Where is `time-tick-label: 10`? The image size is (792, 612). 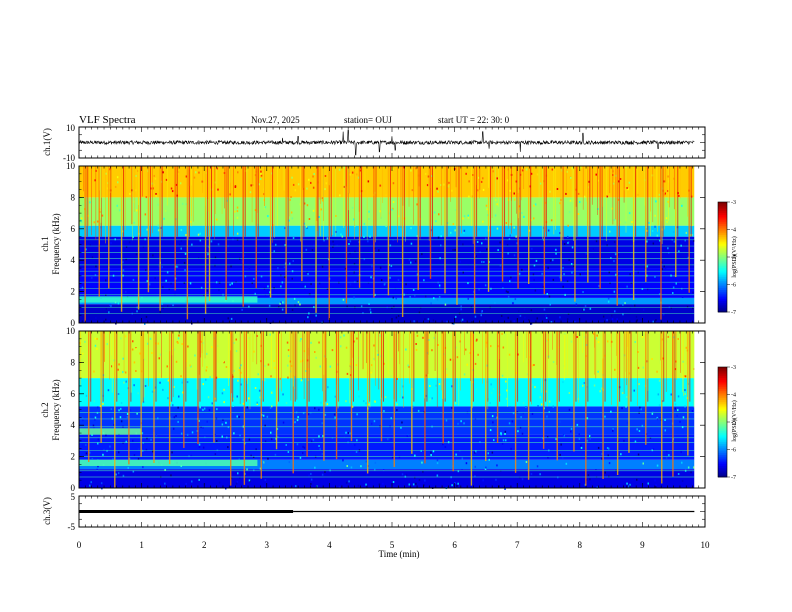 time-tick-label: 10 is located at coordinates (706, 545).